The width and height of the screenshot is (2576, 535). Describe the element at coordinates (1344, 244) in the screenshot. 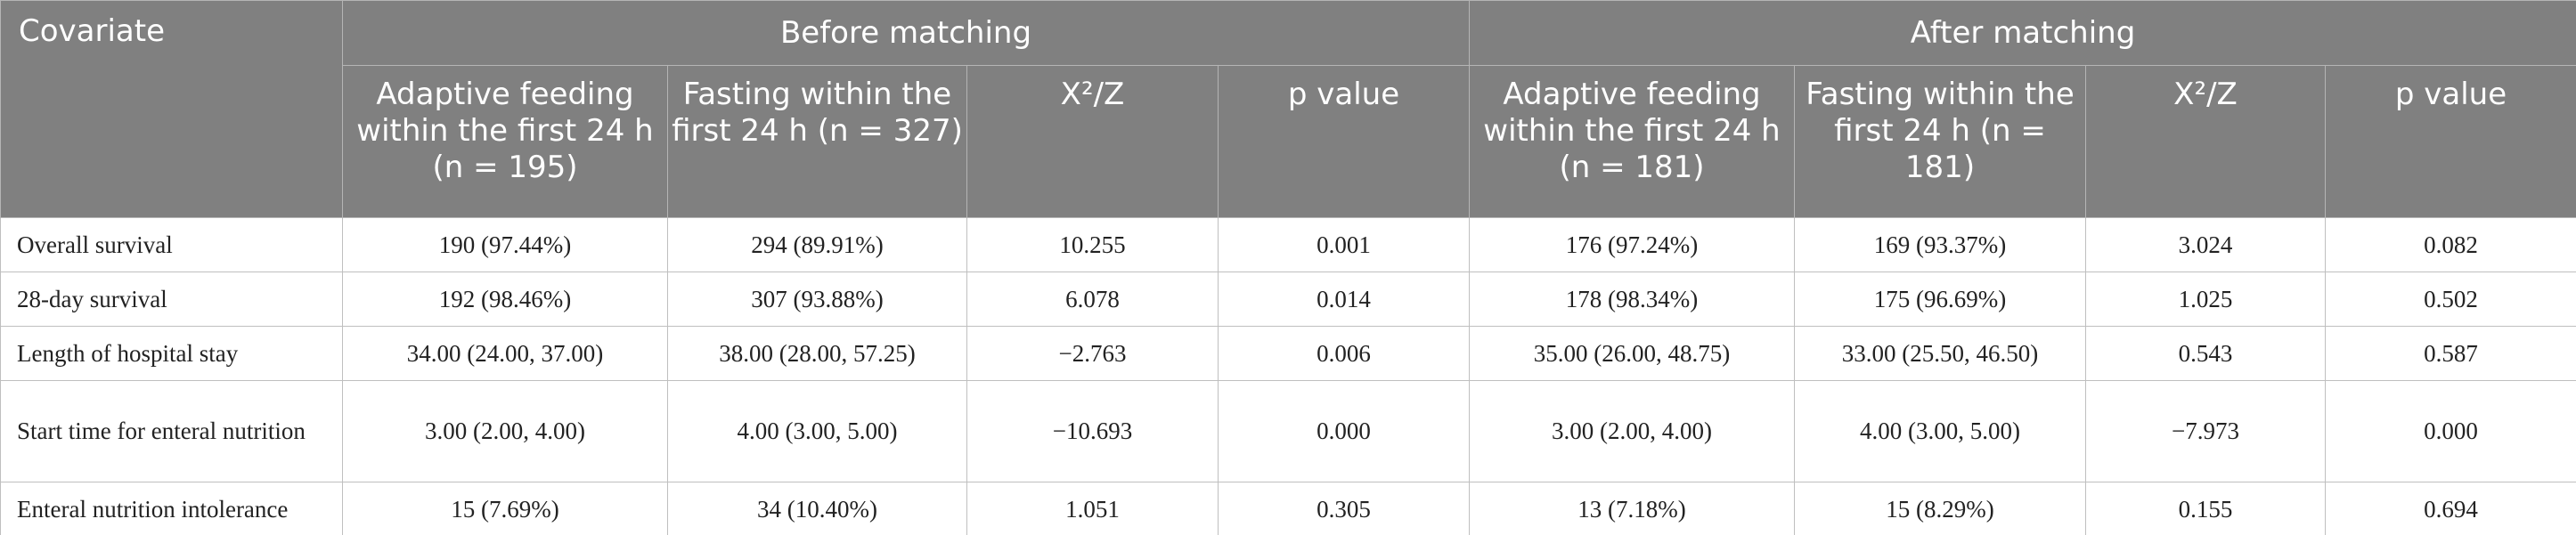

I see `cell: 0.001` at that location.